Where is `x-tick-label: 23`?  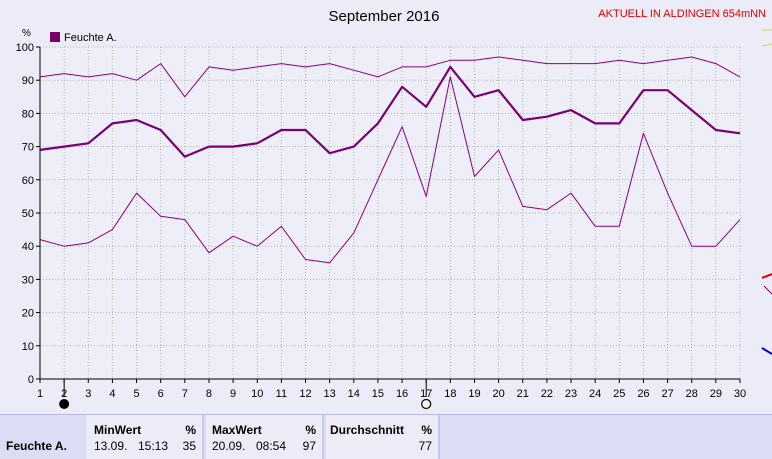
x-tick-label: 23 is located at coordinates (571, 394).